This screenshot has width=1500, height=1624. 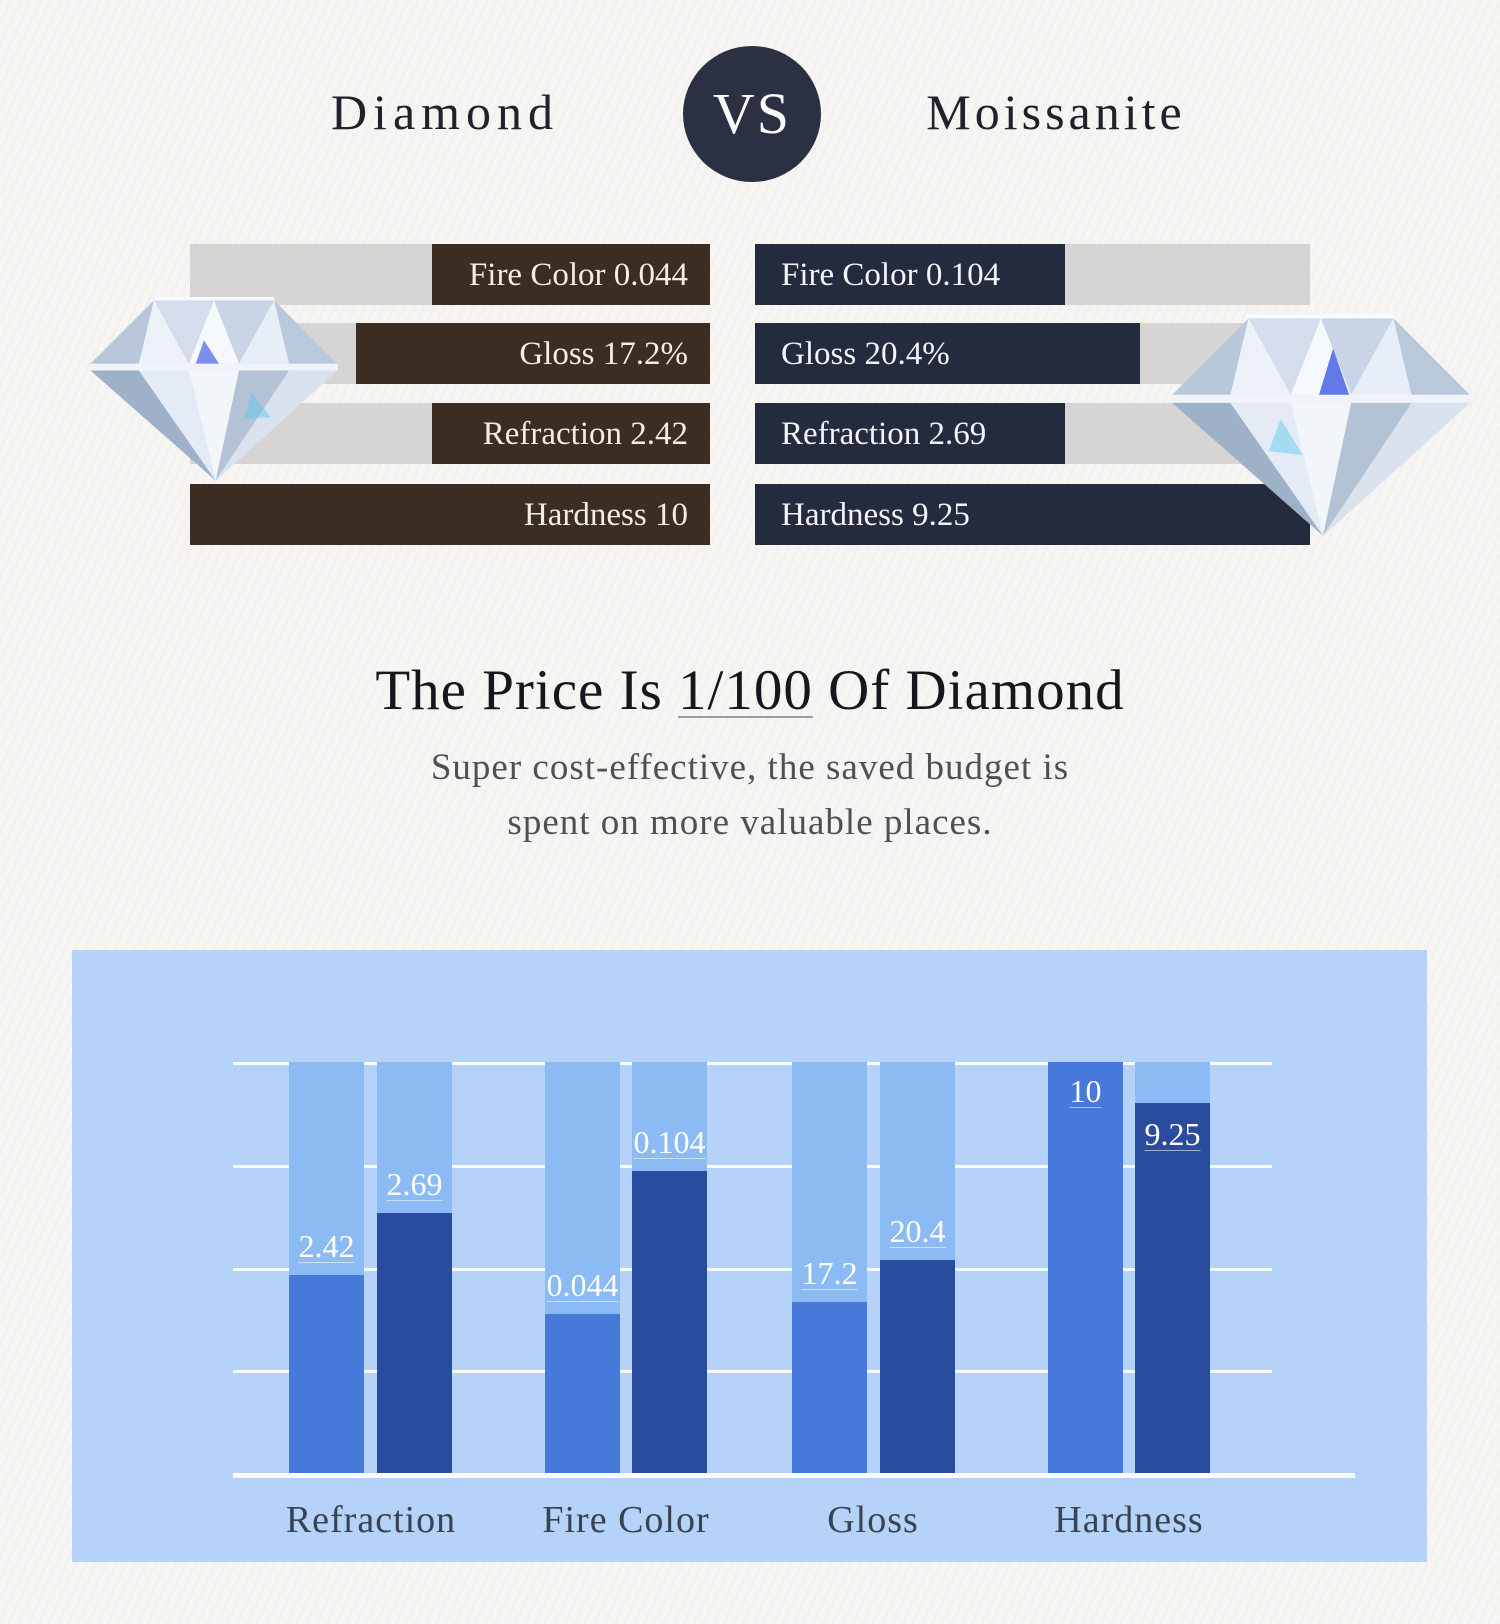 I want to click on diamond-row-refraction: Refraction 2.42, so click(x=450, y=433).